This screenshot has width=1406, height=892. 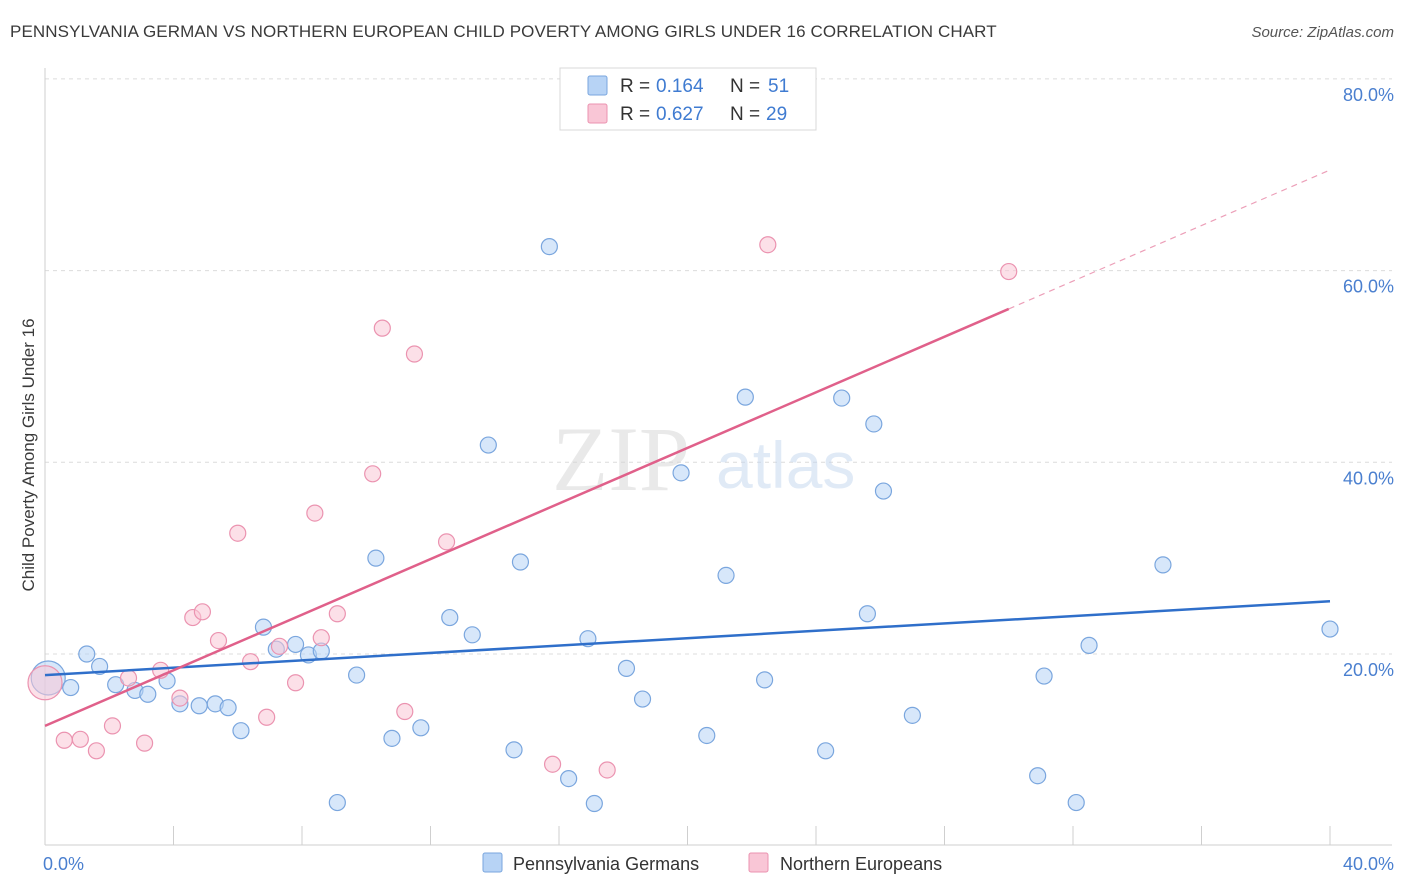 I want to click on y-tick-label: 40.0%, so click(x=1368, y=478).